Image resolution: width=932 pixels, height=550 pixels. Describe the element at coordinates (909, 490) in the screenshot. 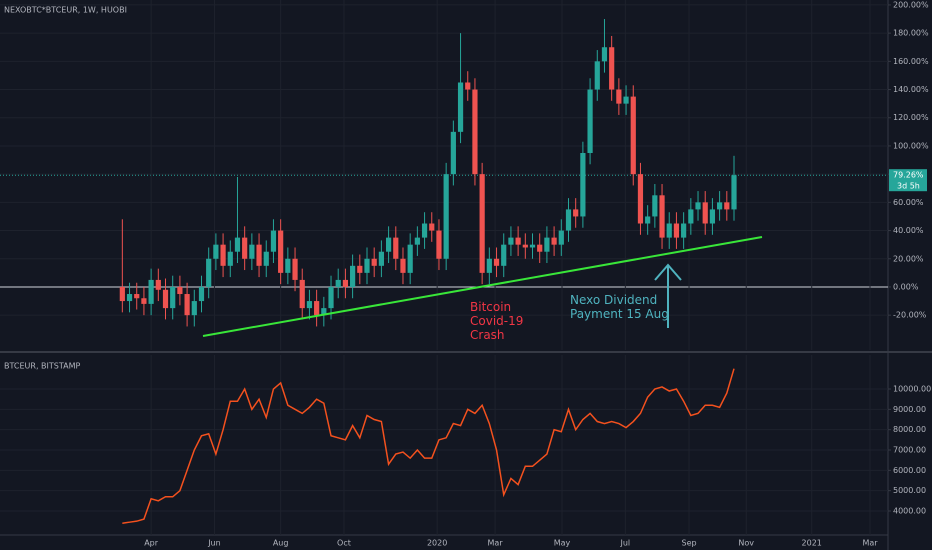

I see `y-tick-label: 5000.00` at that location.